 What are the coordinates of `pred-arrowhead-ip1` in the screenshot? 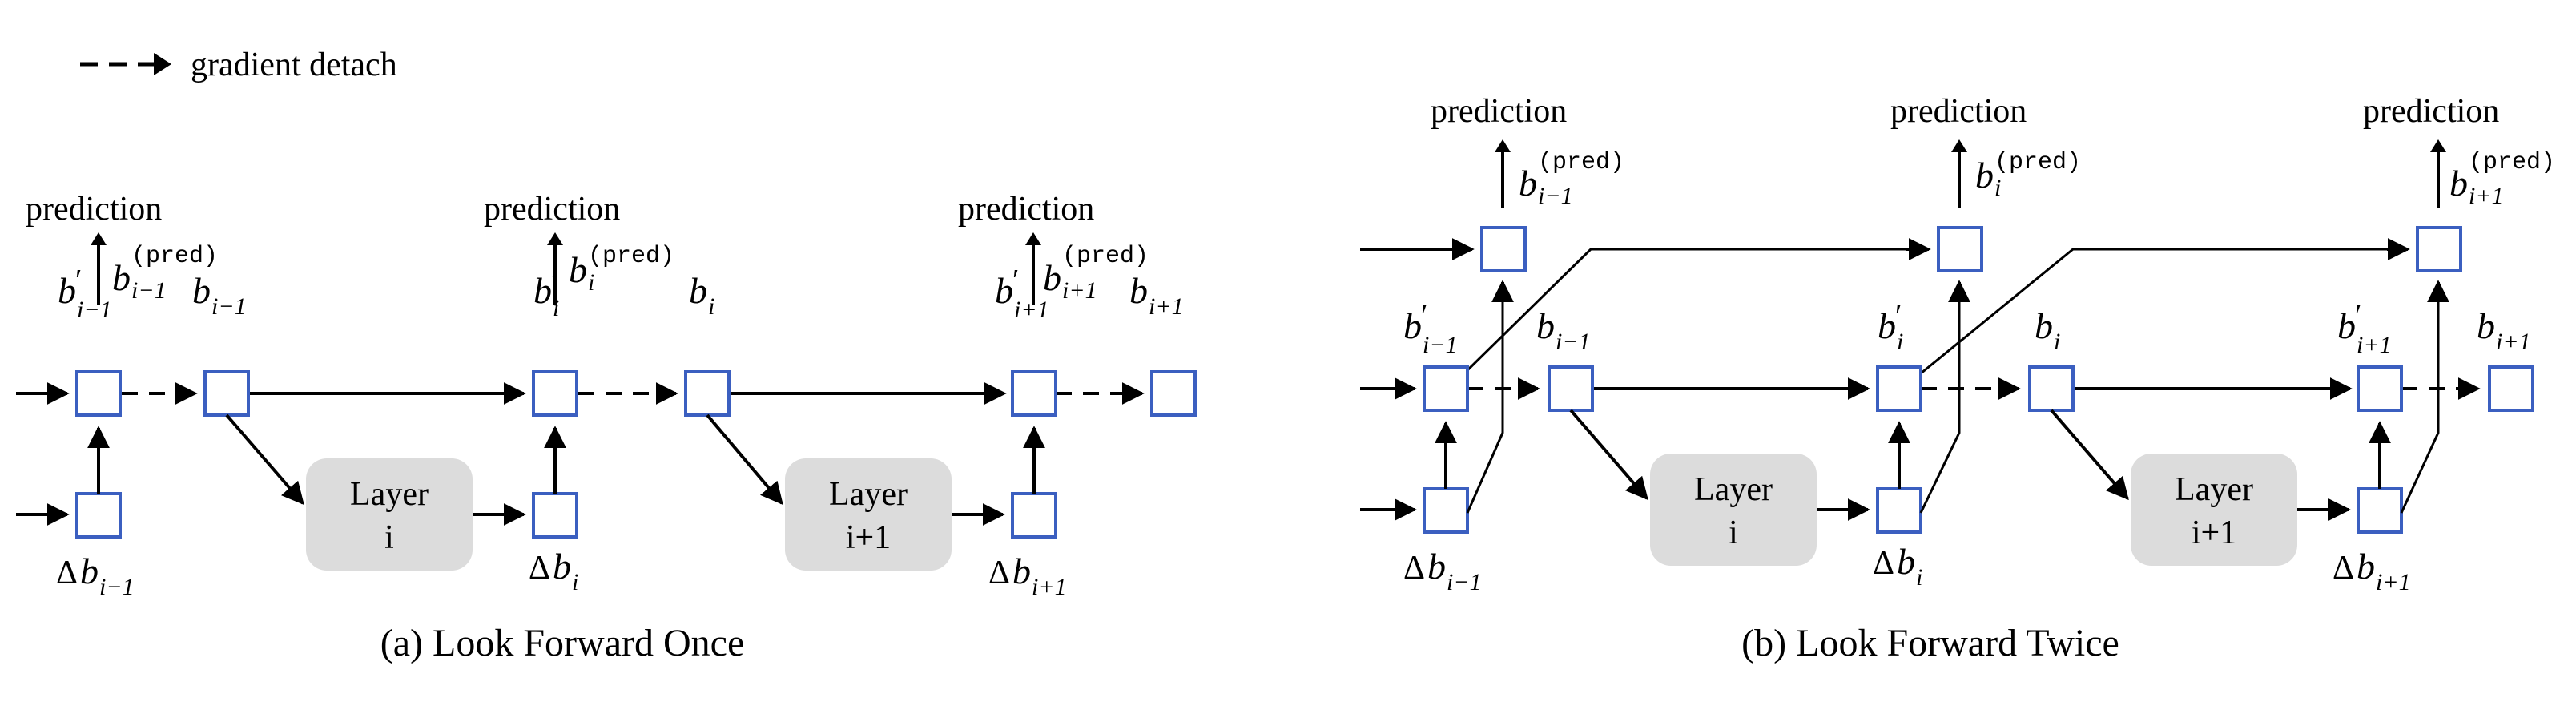 It's located at (1033, 238).